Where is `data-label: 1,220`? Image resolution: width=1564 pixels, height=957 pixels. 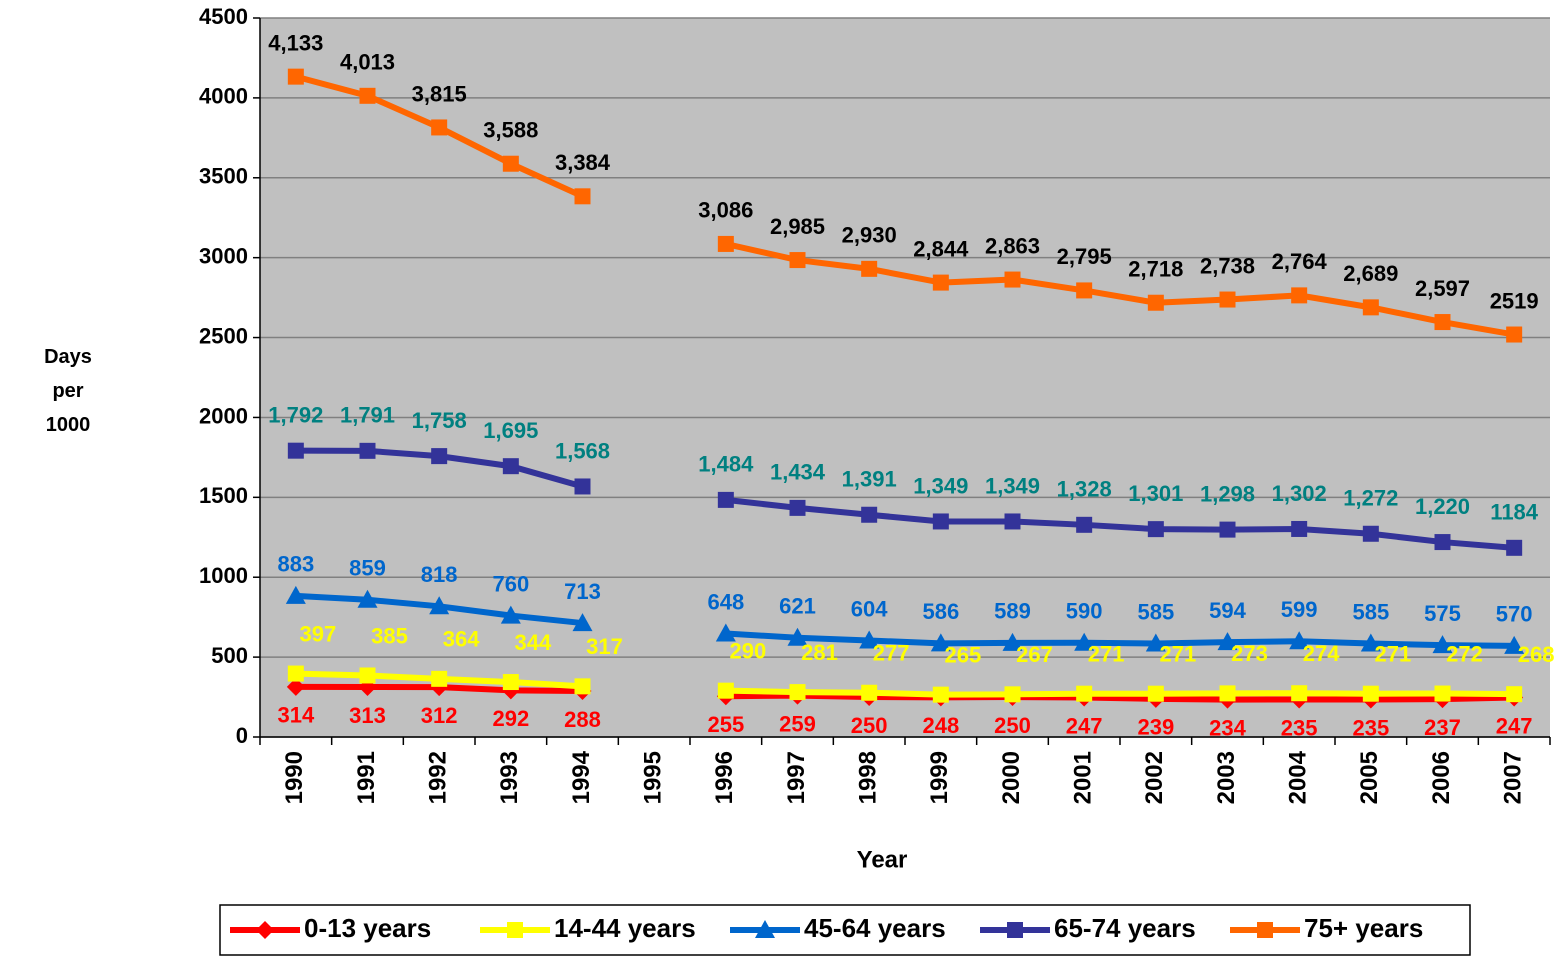 data-label: 1,220 is located at coordinates (1442, 506).